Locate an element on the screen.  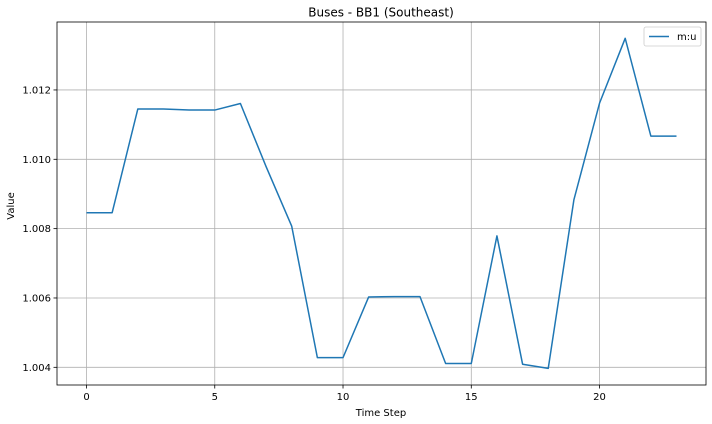
legend-entry-label: m:u is located at coordinates (686, 37).